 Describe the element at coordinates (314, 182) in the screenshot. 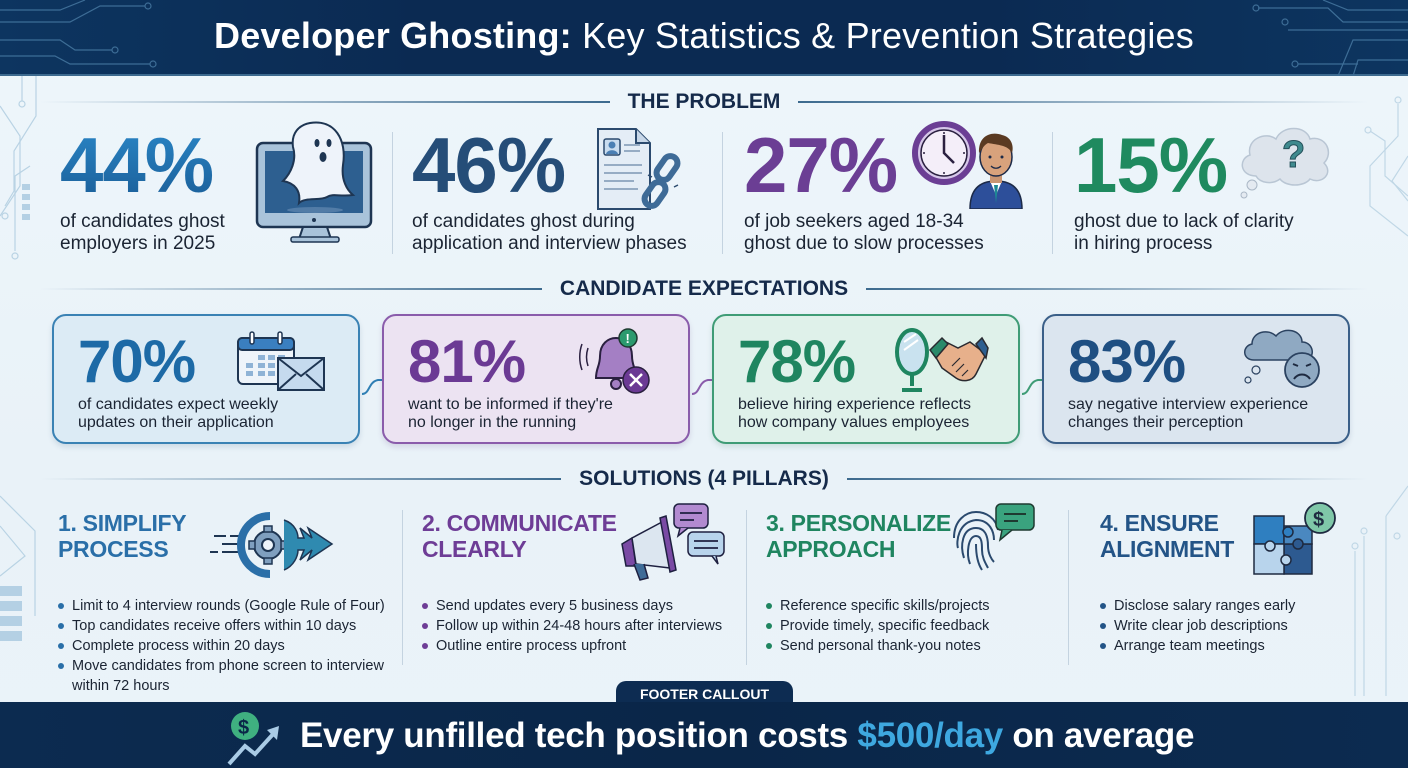

I see `ghost-monitor-icon` at that location.